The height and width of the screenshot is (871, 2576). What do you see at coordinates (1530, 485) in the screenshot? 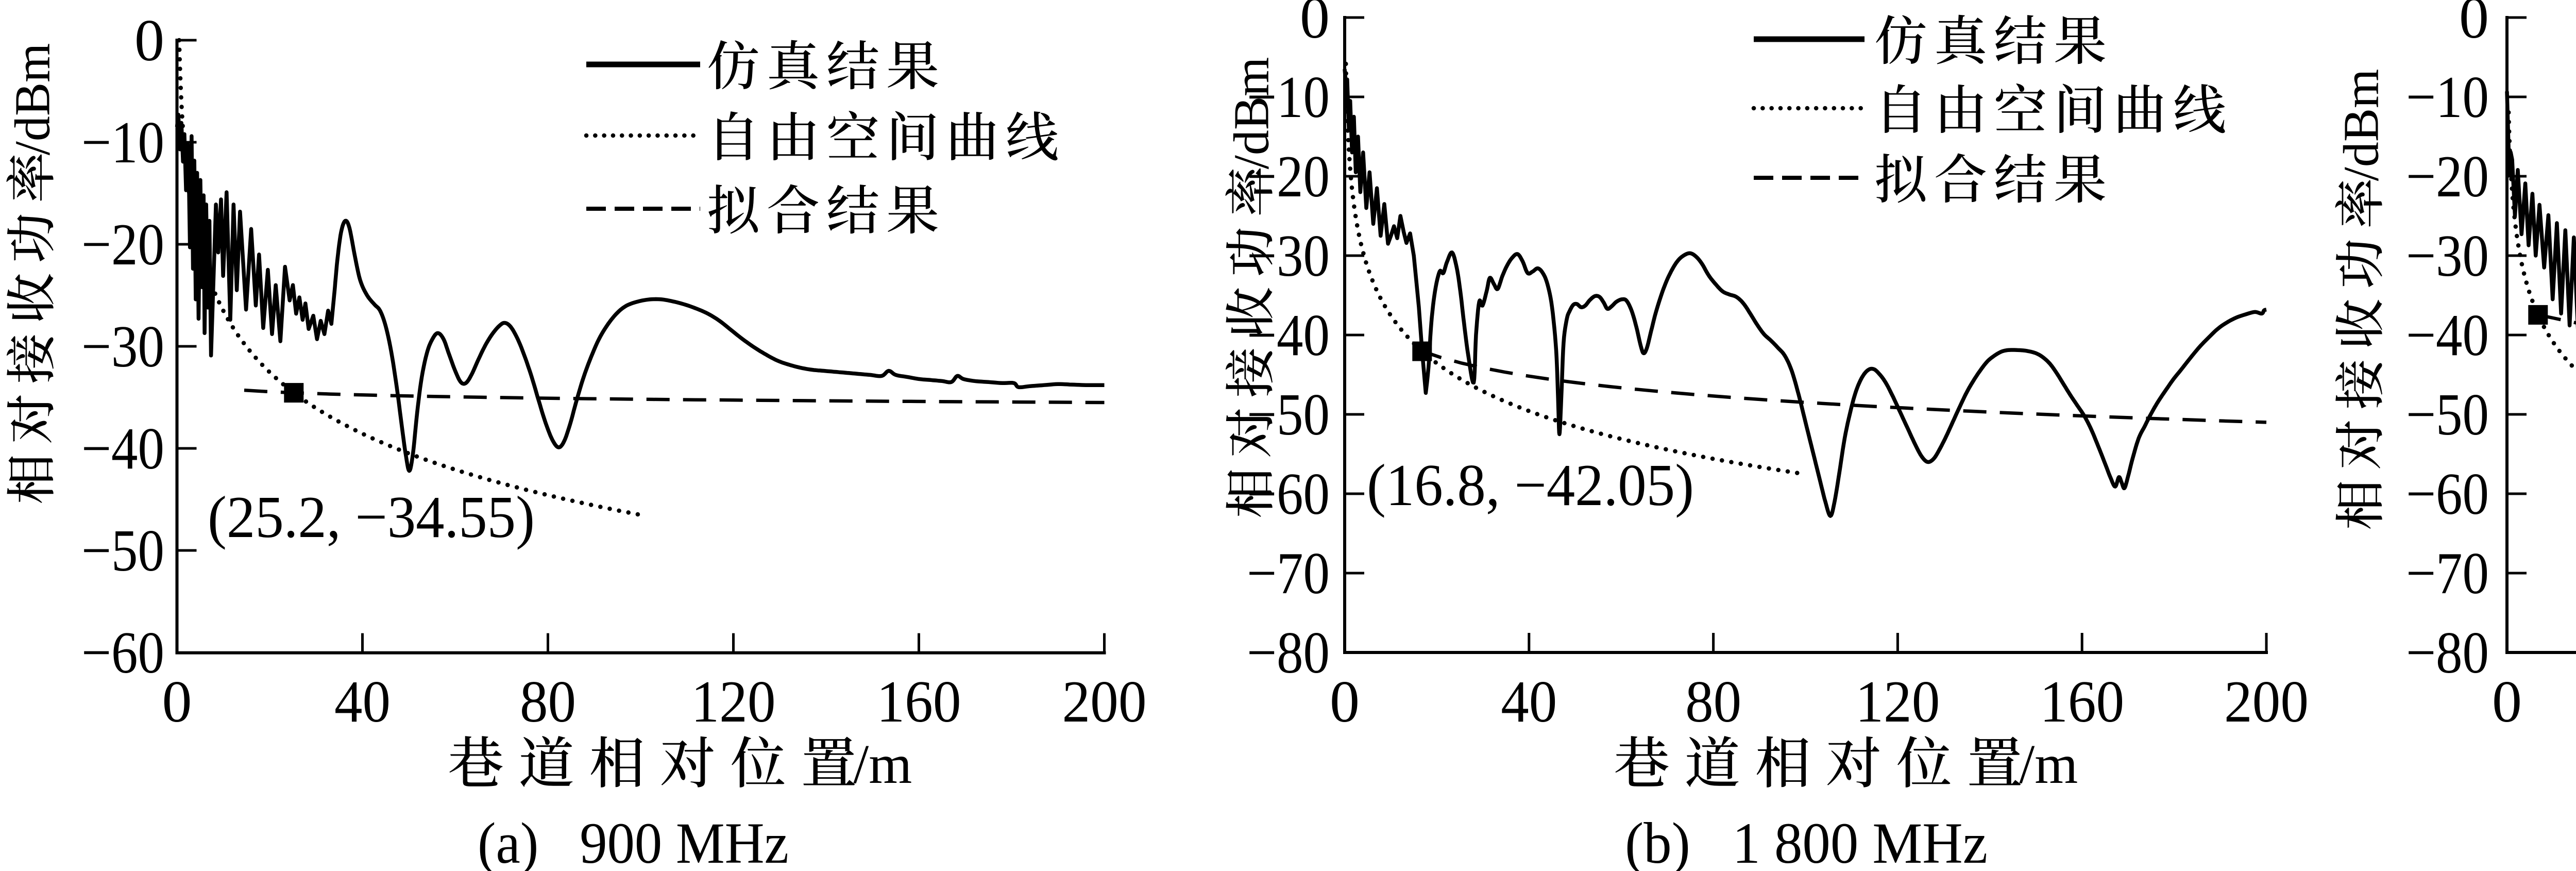
I see `svg-text: (16.8, −42.05)` at bounding box center [1530, 485].